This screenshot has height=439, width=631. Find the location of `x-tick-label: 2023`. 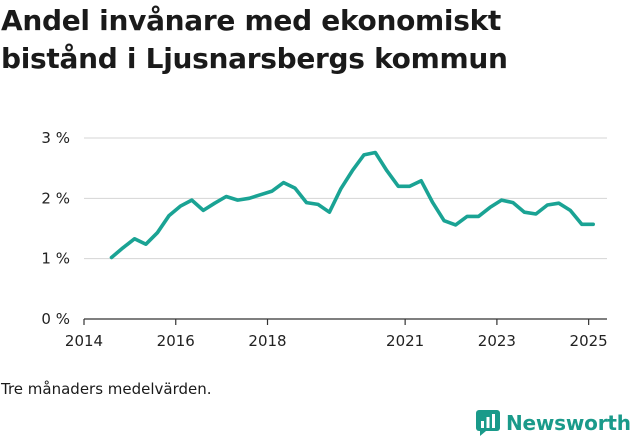

x-tick-label: 2023 is located at coordinates (497, 341).